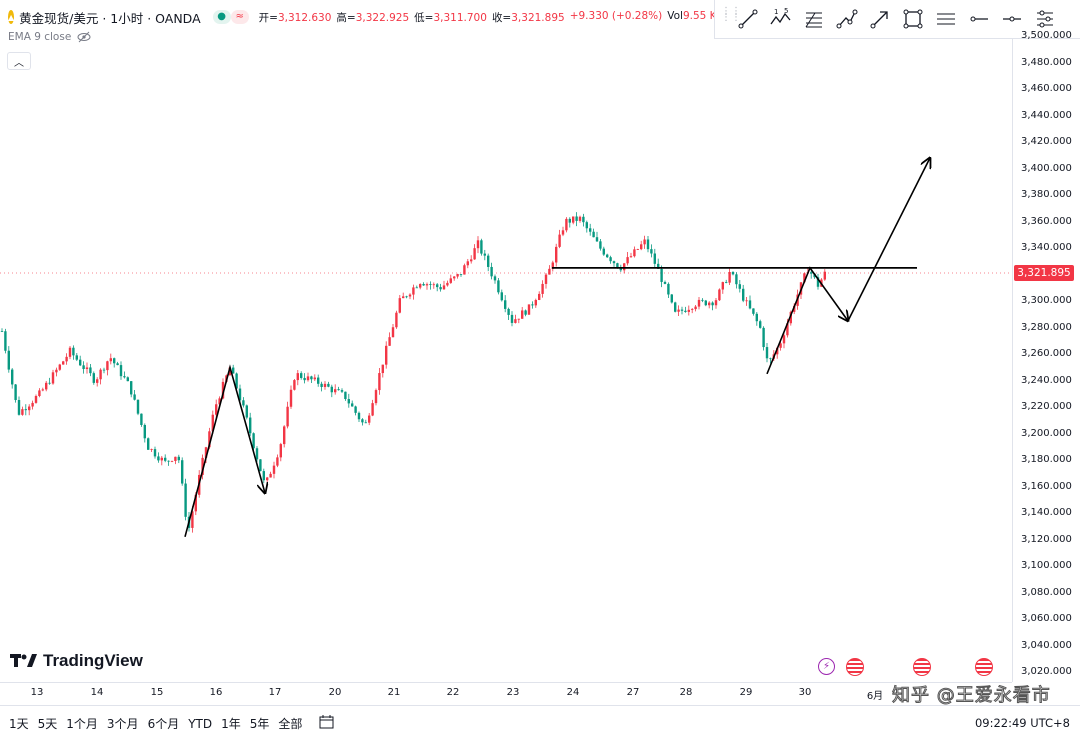 Image resolution: width=1080 pixels, height=741 pixels. I want to click on range-button: 1天, so click(19, 724).